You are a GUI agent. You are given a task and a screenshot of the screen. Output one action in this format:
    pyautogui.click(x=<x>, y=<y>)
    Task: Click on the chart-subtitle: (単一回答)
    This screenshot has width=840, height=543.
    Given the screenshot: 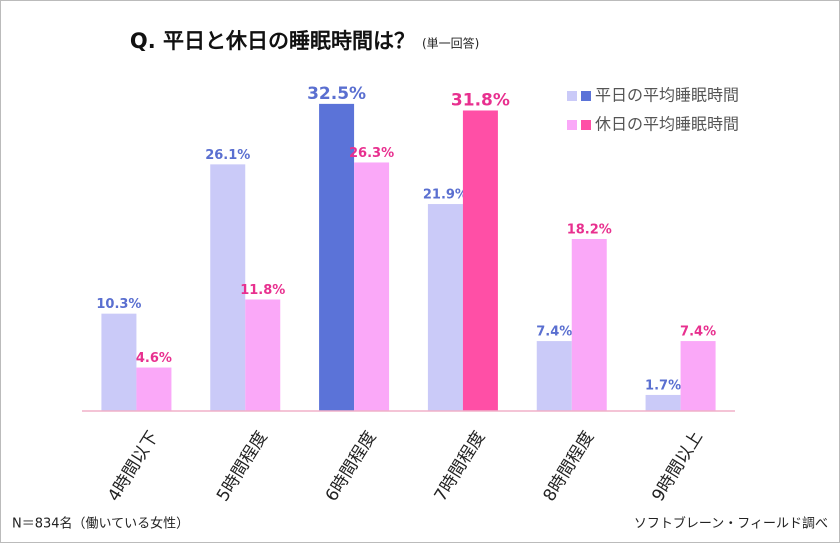 What is the action you would take?
    pyautogui.click(x=450, y=43)
    